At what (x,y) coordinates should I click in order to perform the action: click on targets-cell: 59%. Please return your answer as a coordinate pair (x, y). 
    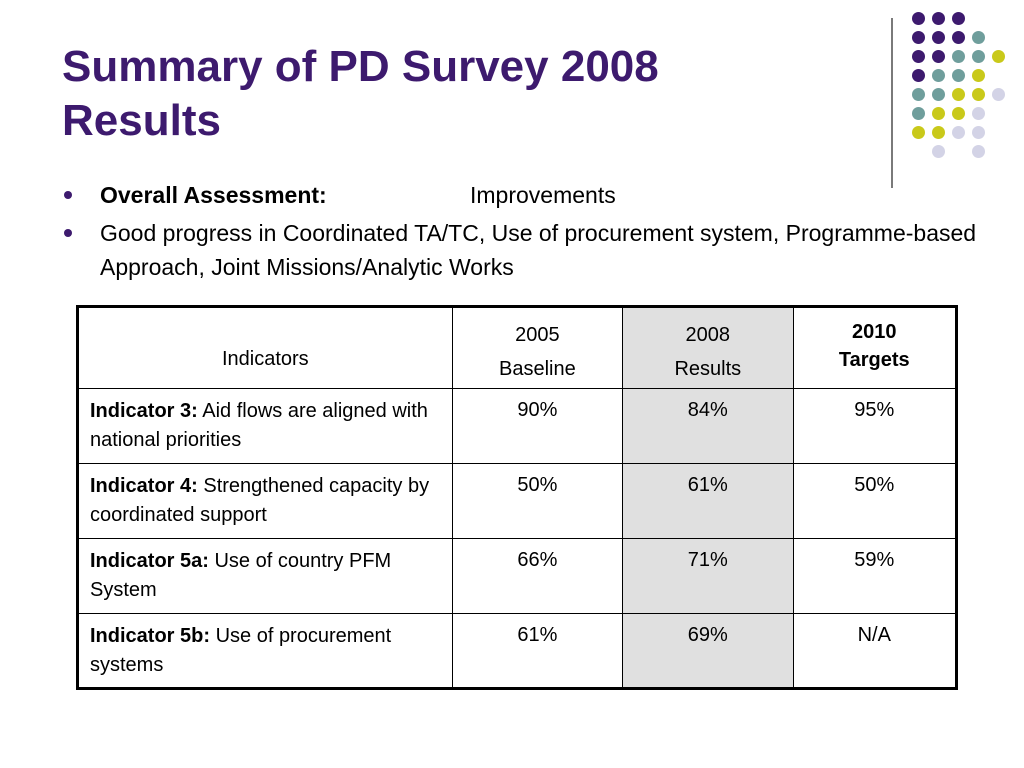
    Looking at the image, I should click on (874, 576).